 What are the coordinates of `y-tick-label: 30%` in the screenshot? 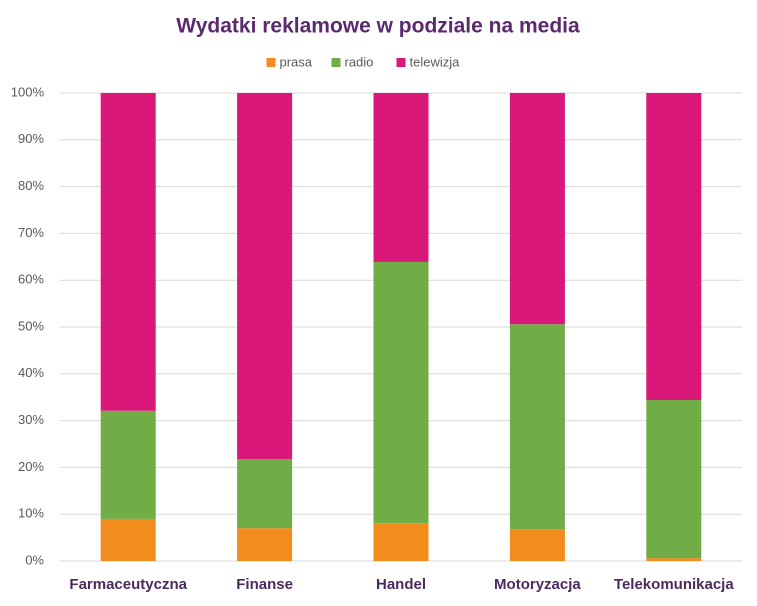 It's located at (31, 419).